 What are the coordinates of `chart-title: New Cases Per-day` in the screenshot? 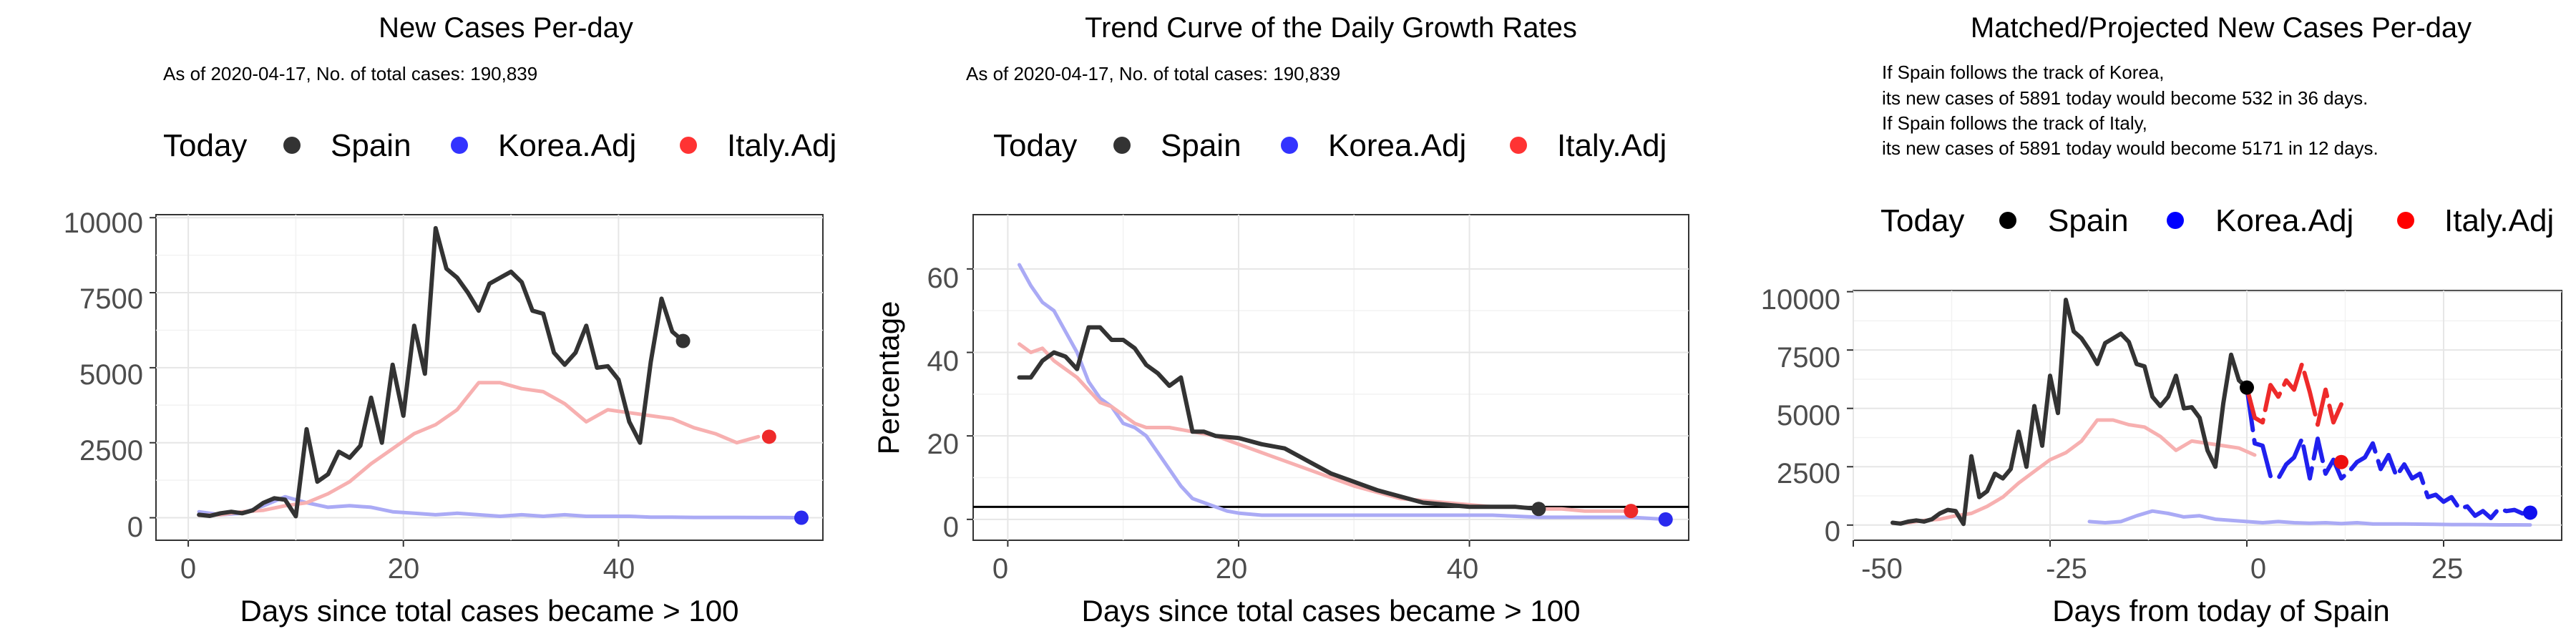 It's located at (506, 28).